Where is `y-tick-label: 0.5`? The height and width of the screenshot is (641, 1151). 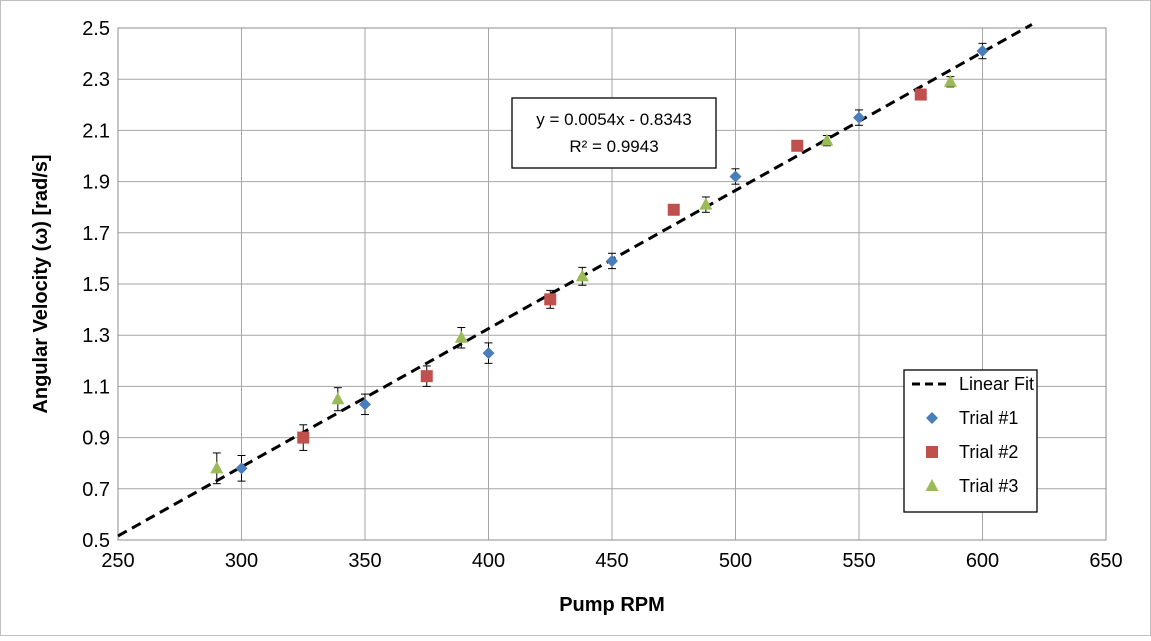
y-tick-label: 0.5 is located at coordinates (96, 541).